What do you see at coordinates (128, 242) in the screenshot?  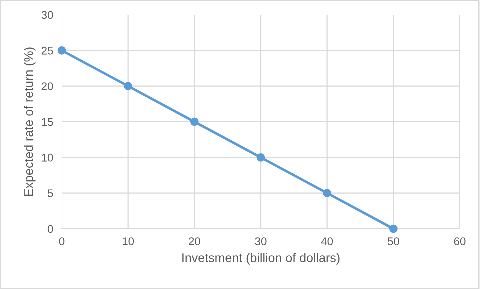 I see `x-tick-label: 10` at bounding box center [128, 242].